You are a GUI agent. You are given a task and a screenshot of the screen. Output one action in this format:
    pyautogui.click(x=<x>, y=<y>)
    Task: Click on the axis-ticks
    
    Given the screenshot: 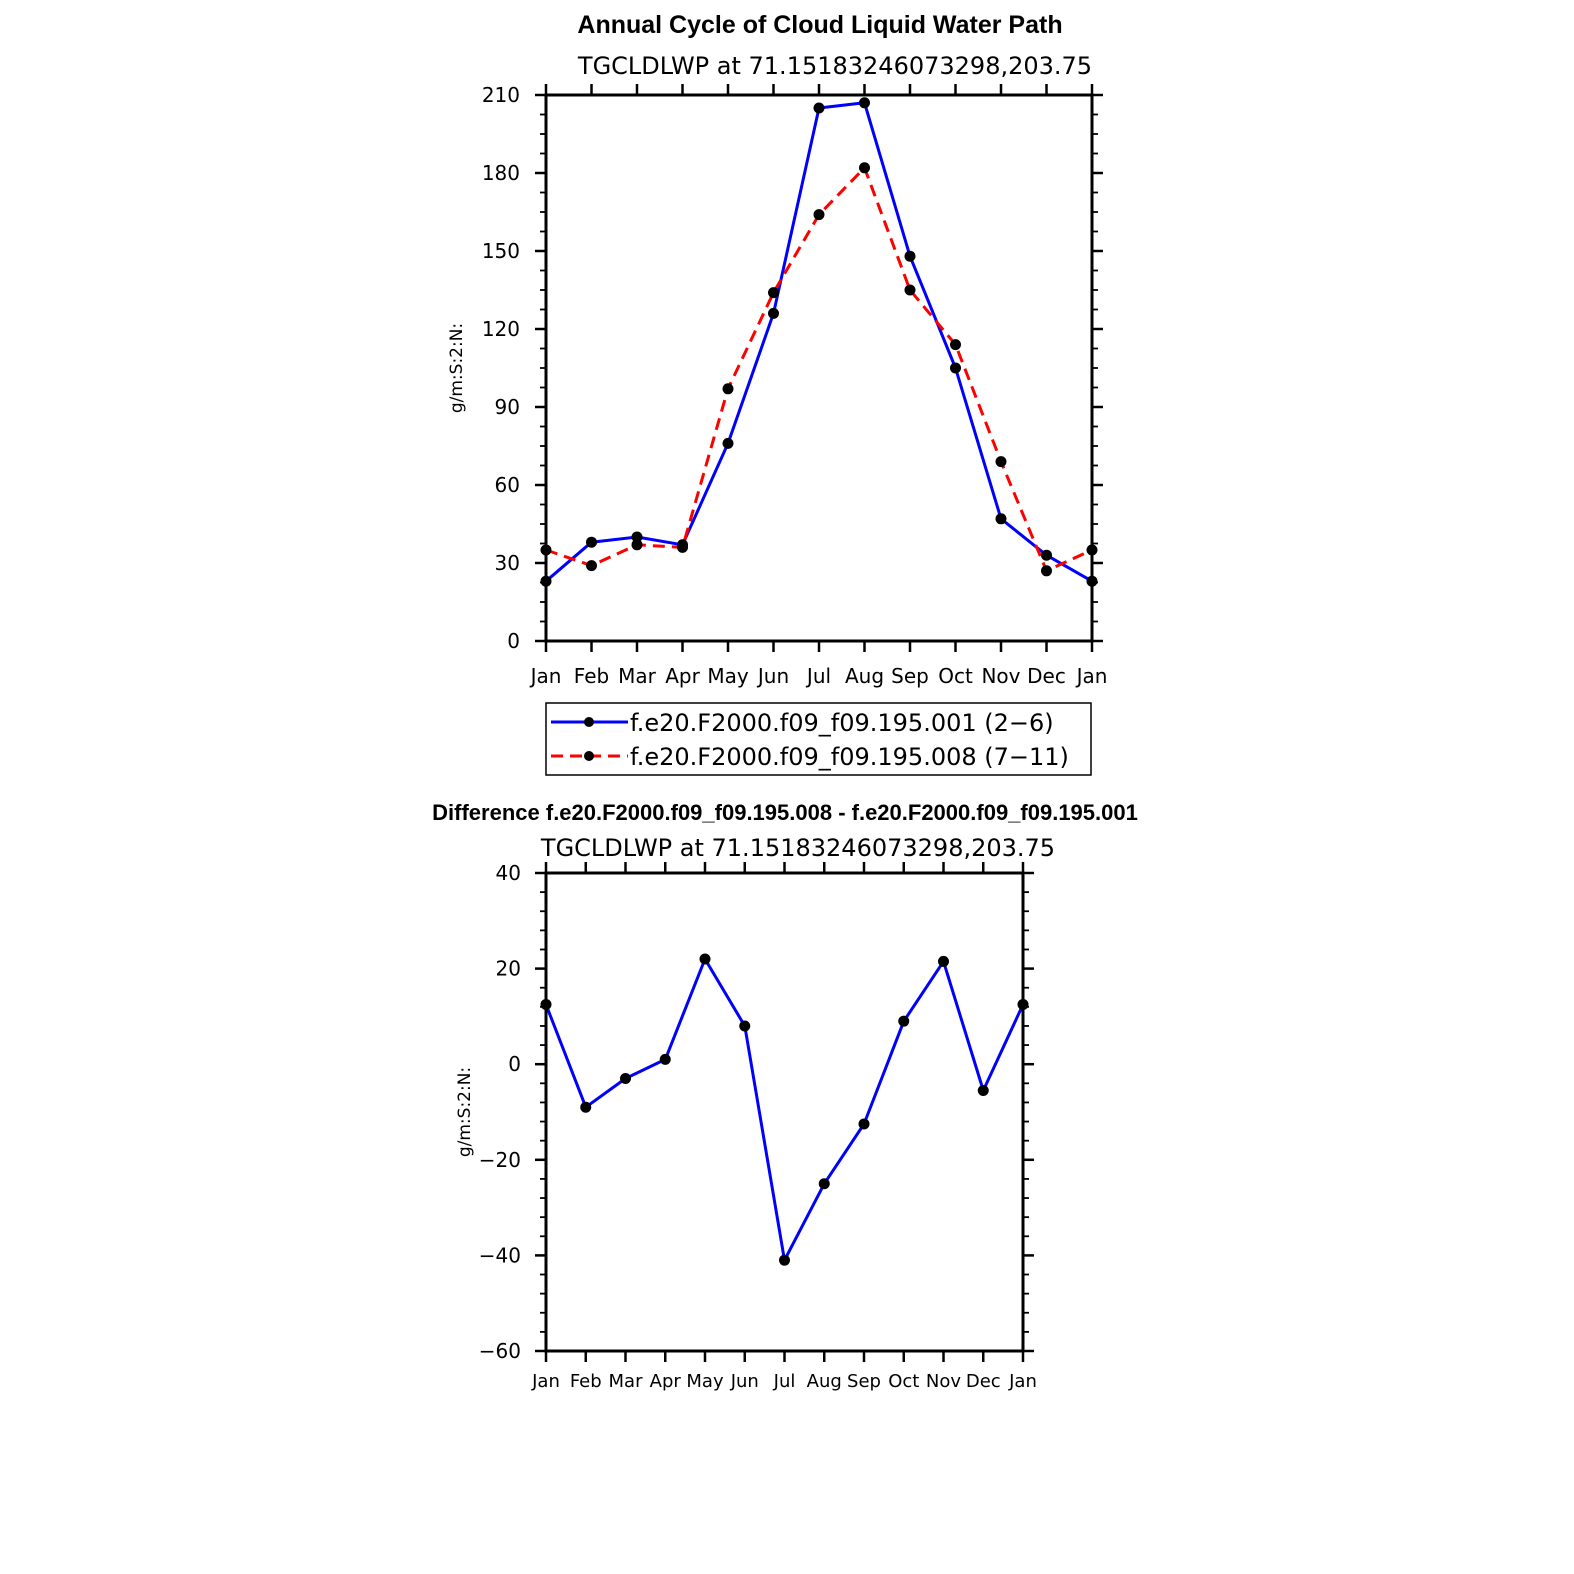 What is the action you would take?
    pyautogui.click(x=819, y=368)
    